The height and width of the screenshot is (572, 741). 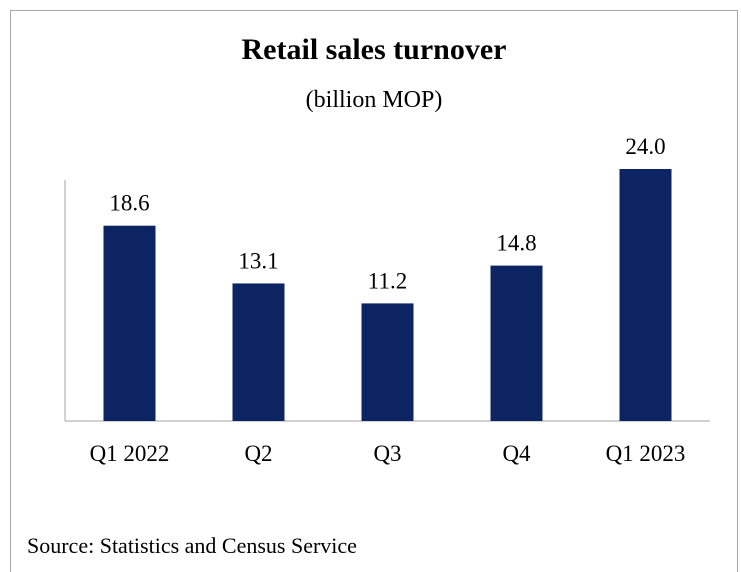 I want to click on source-note: Source: Statistics and Census Service, so click(x=192, y=545).